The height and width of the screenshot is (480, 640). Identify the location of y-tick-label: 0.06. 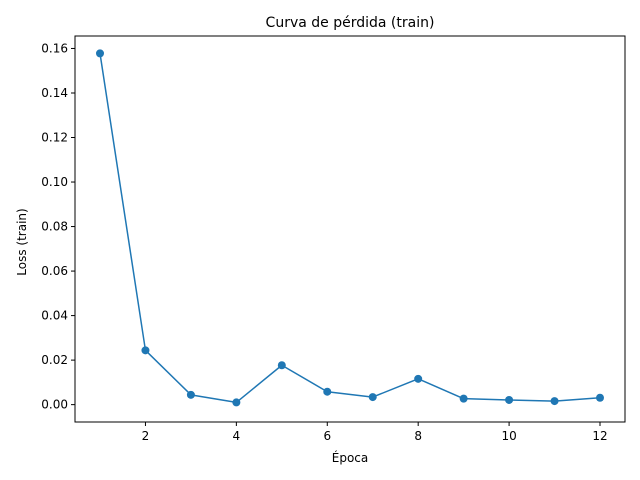
(54, 271).